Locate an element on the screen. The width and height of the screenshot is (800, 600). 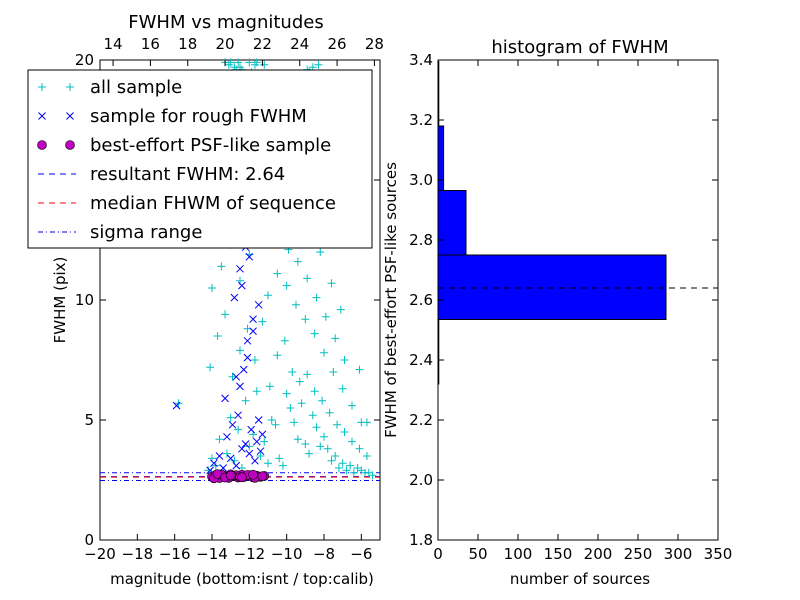
legend-label-5: sigma range is located at coordinates (146, 232).